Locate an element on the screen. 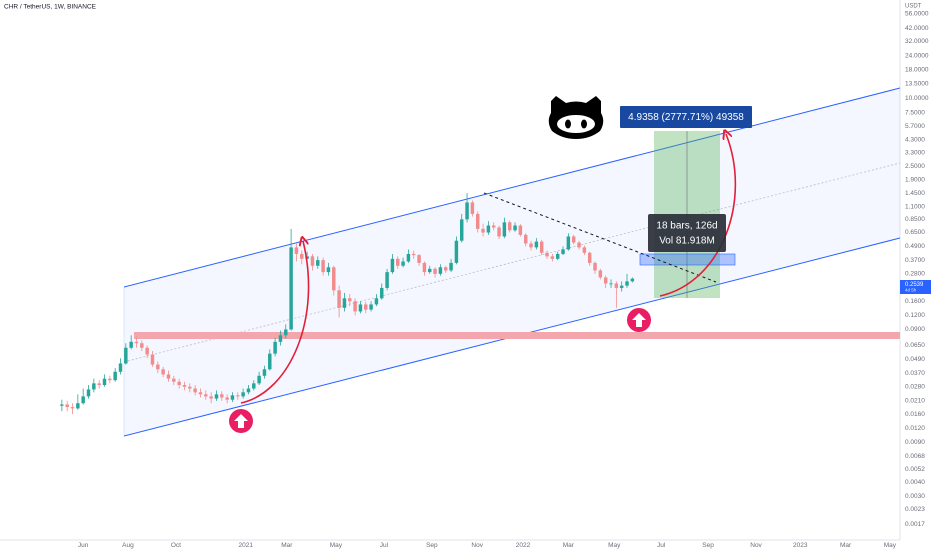 This screenshot has width=932, height=550. y-tick-label: 0.0650 is located at coordinates (915, 345).